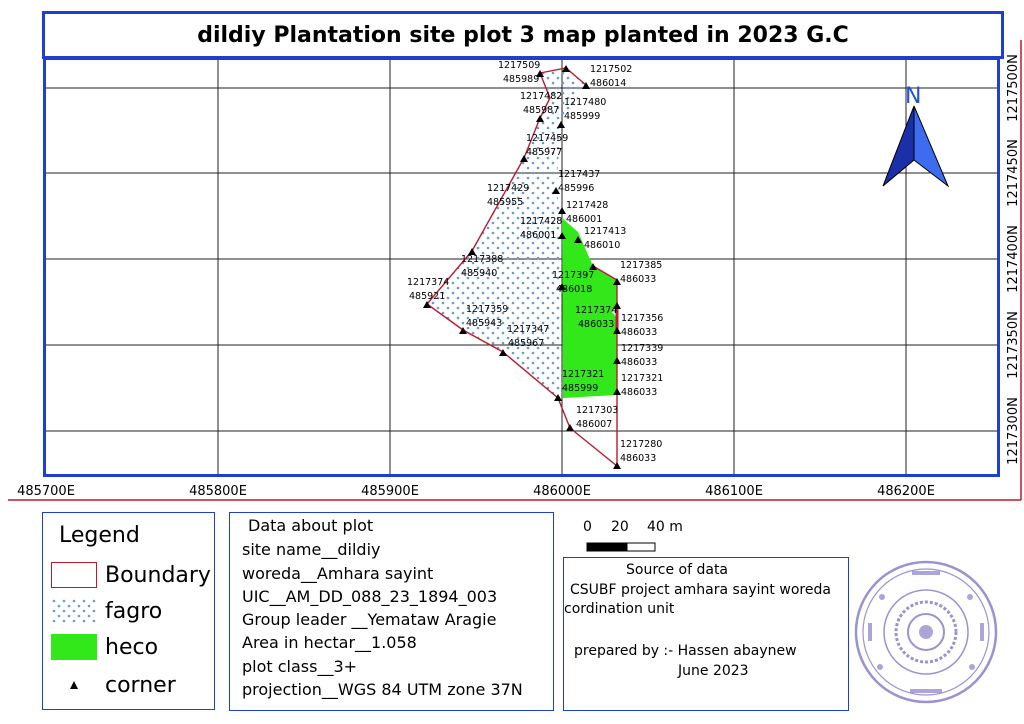 The height and width of the screenshot is (724, 1024). I want to click on x-tick-label: 485900E, so click(390, 491).